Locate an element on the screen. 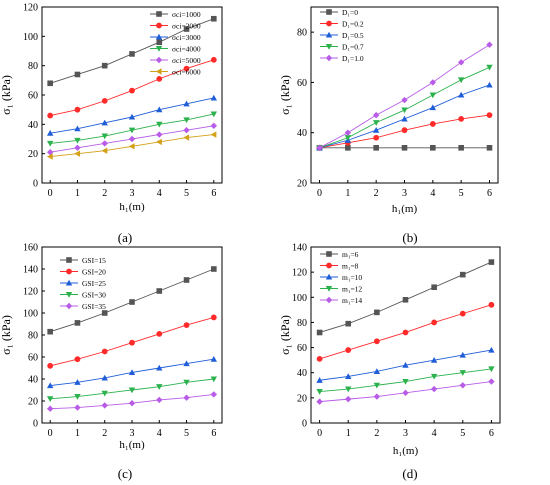  y-tick-label: 40 is located at coordinates (302, 373).